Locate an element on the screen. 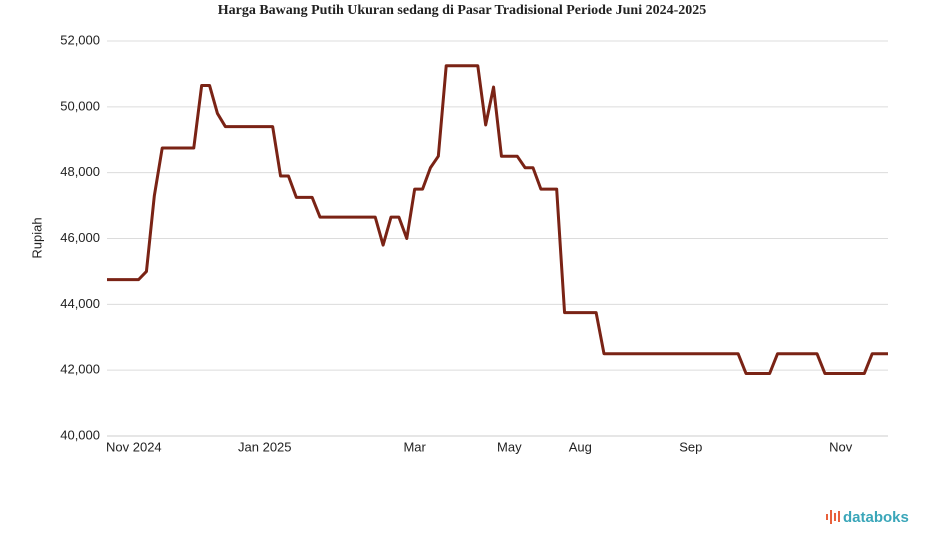  y-tick-label: 52,000 is located at coordinates (80, 39).